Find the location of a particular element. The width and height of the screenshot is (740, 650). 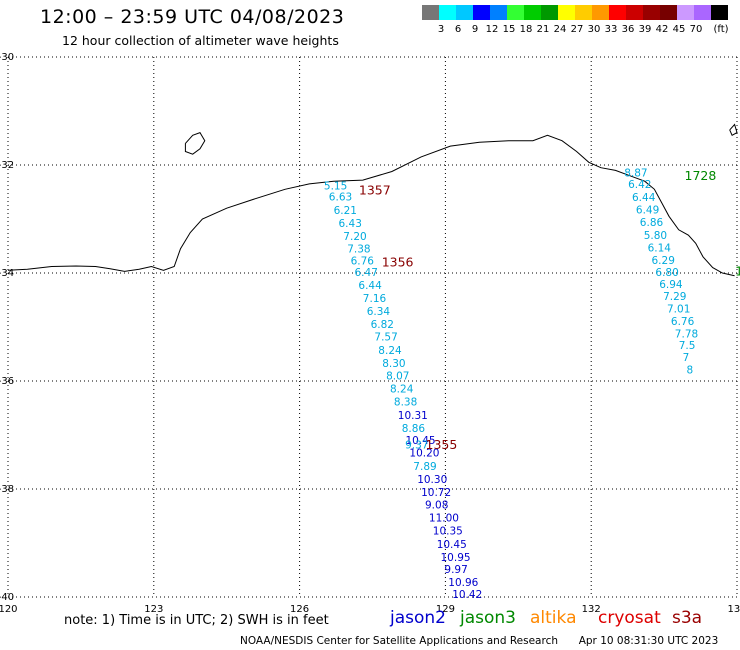

wave-height-value: 7.01 is located at coordinates (678, 309).